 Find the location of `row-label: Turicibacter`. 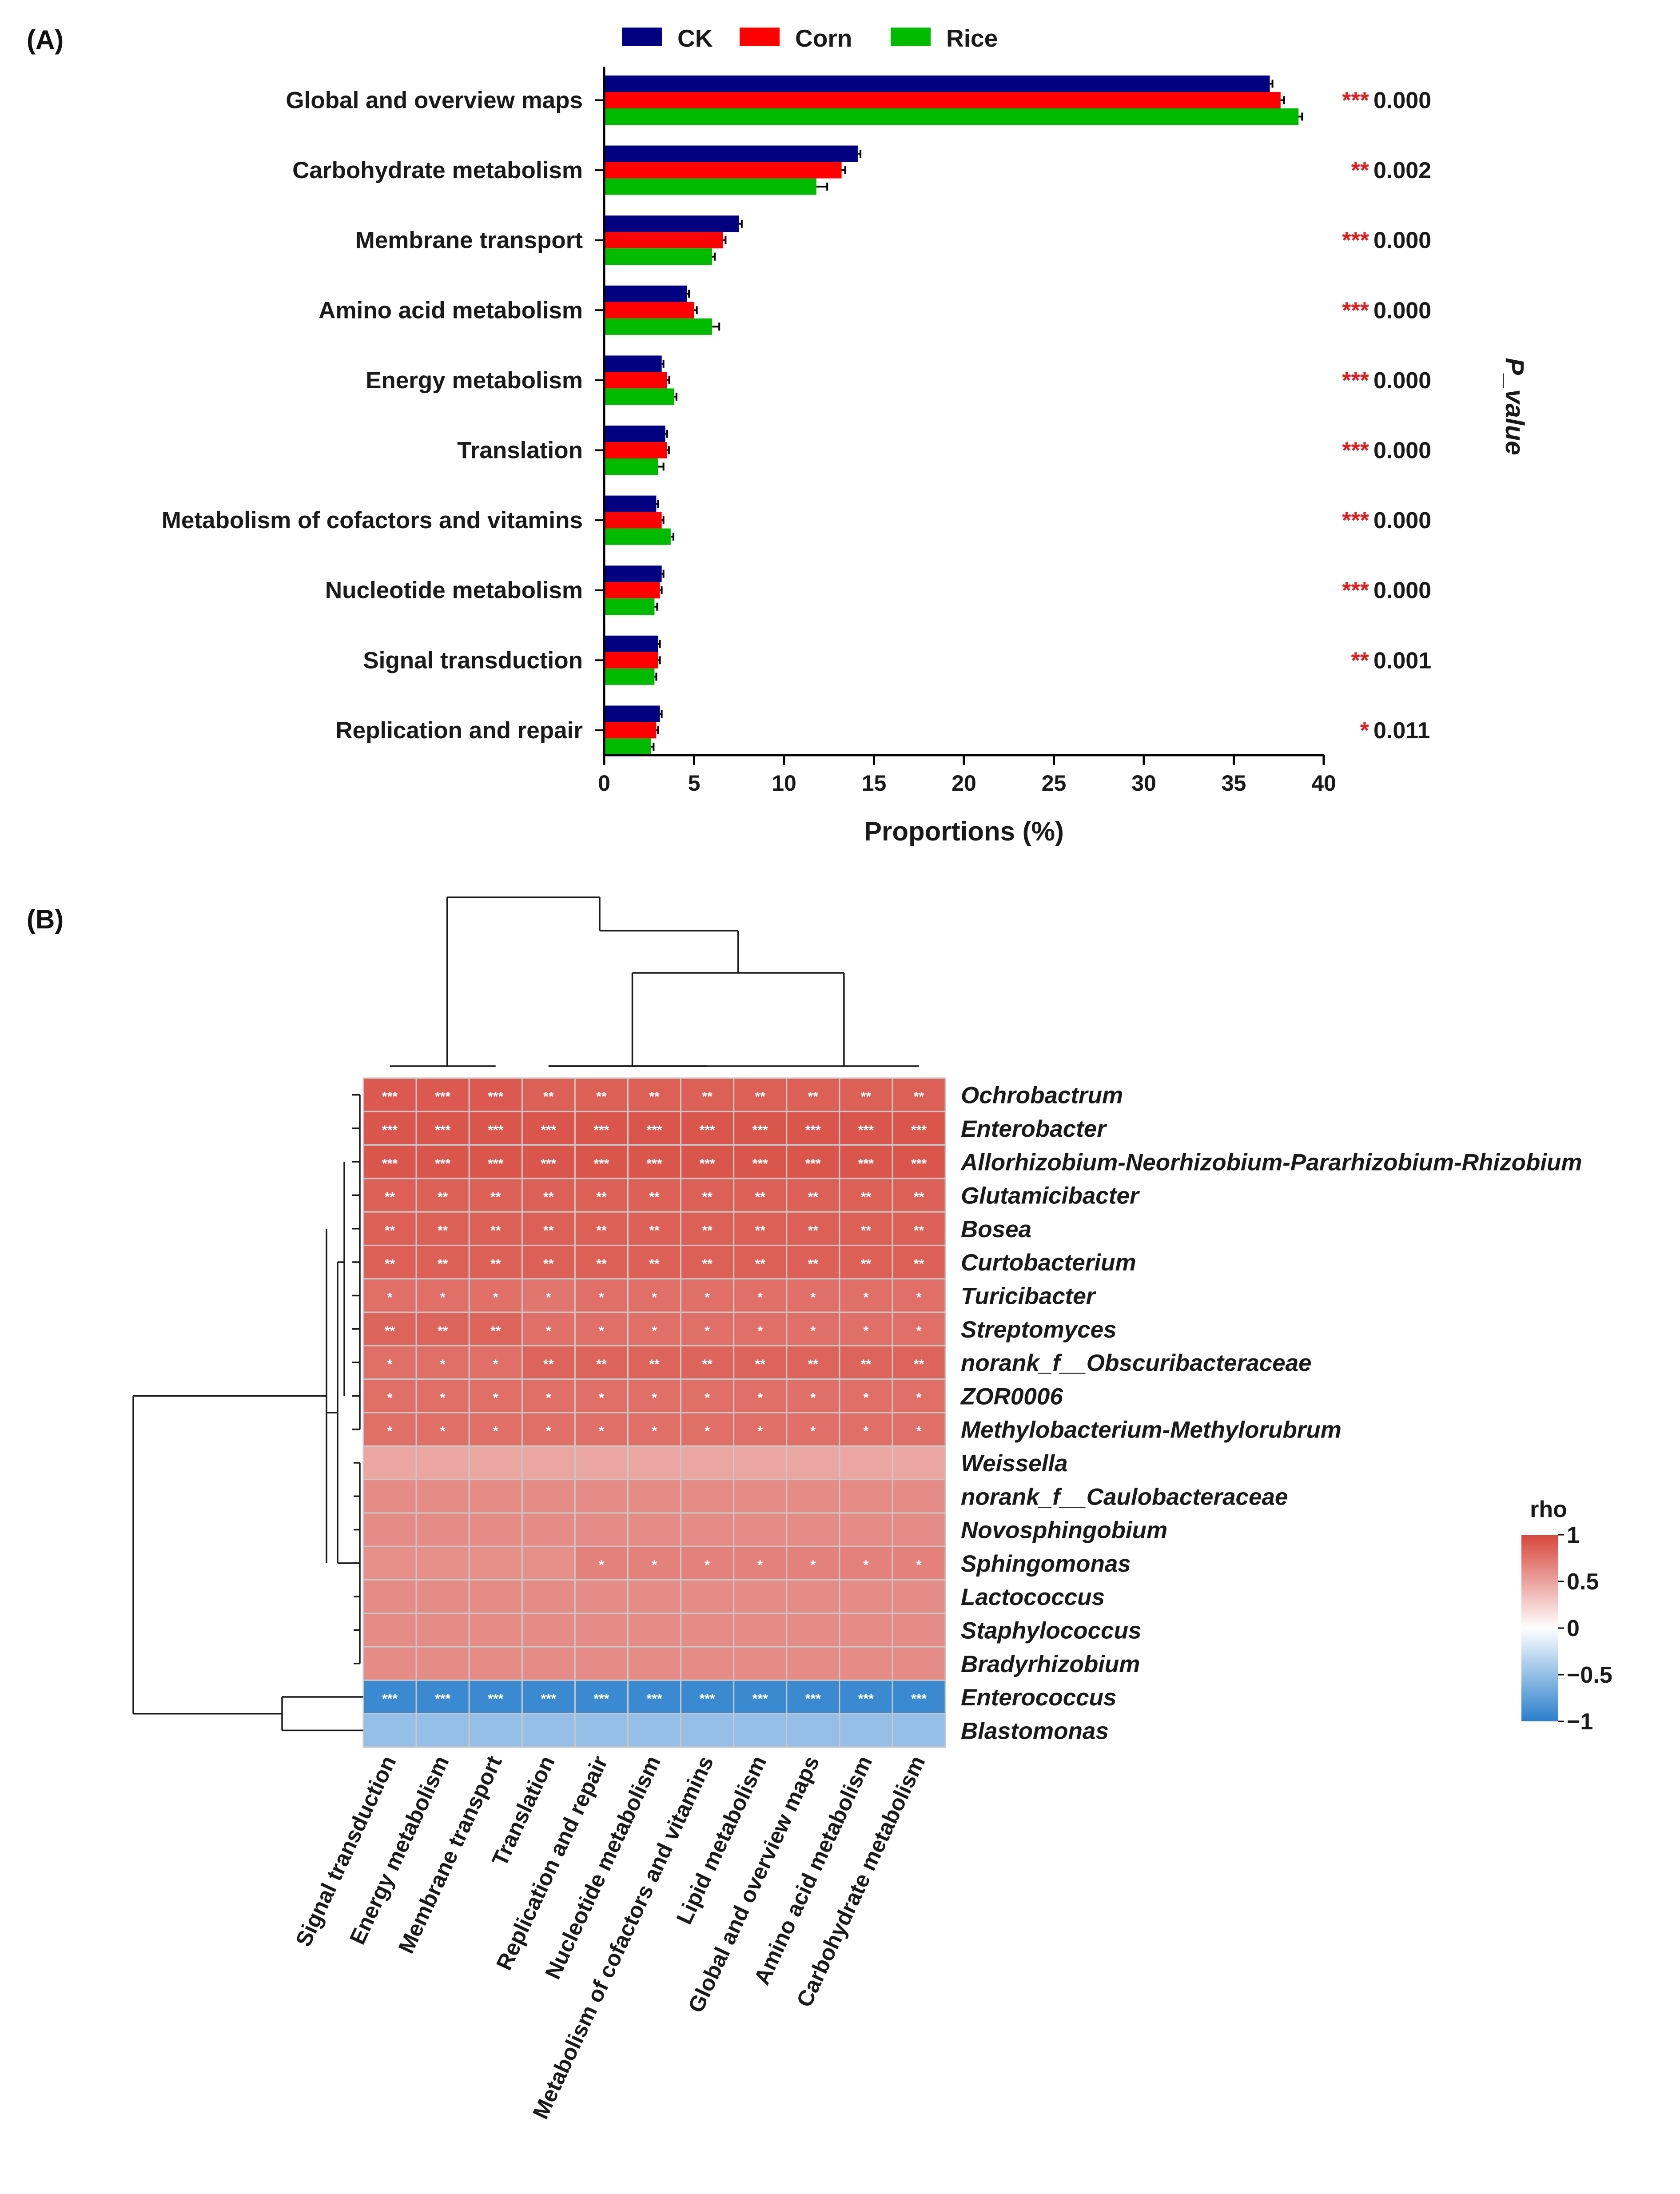

row-label: Turicibacter is located at coordinates (1029, 1296).